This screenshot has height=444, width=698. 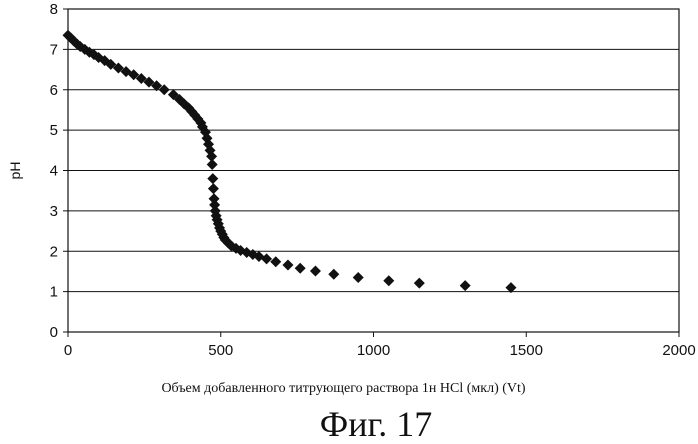 I want to click on y-tick-labels: 0 1 2 3 4 5 6 7 8, so click(x=59, y=171).